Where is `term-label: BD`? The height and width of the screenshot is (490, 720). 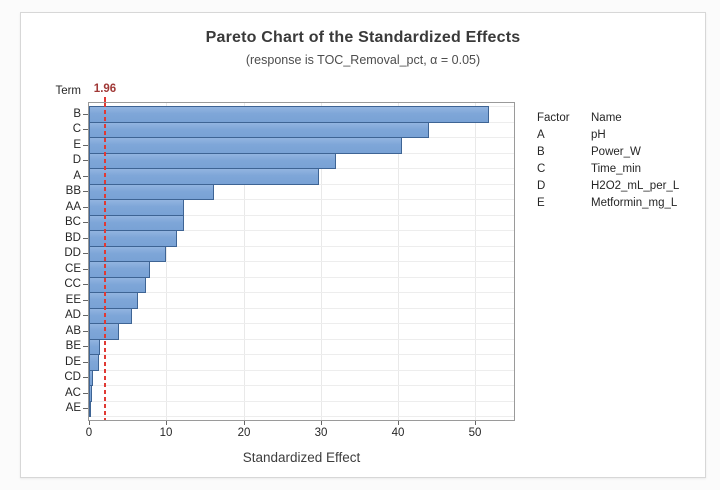
term-label: BD is located at coordinates (73, 238).